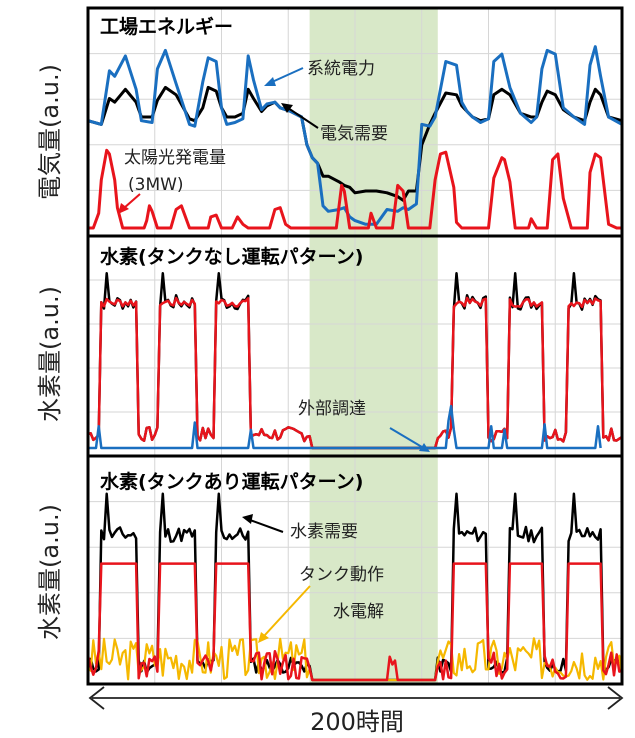  What do you see at coordinates (231, 481) in the screenshot?
I see `panel3-title: 水素(タンクあり運転パターン)` at bounding box center [231, 481].